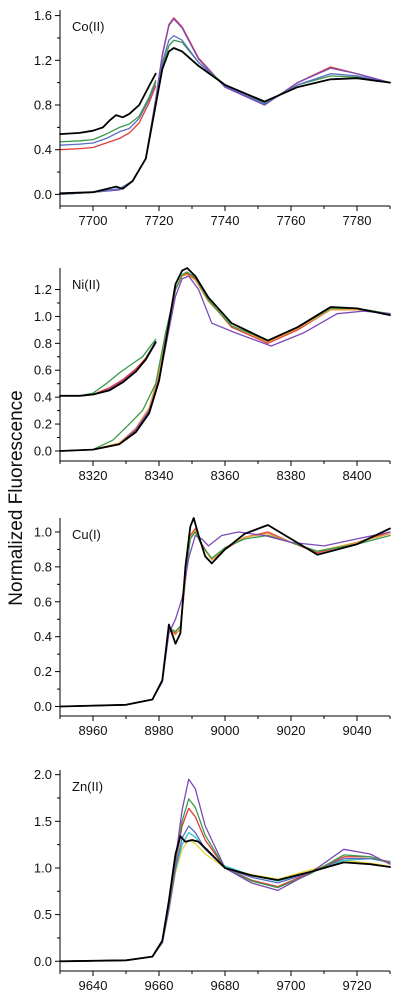 This screenshot has width=400, height=996. Describe the element at coordinates (86, 284) in the screenshot. I see `panel-label-ni-ii: Ni(II)` at that location.